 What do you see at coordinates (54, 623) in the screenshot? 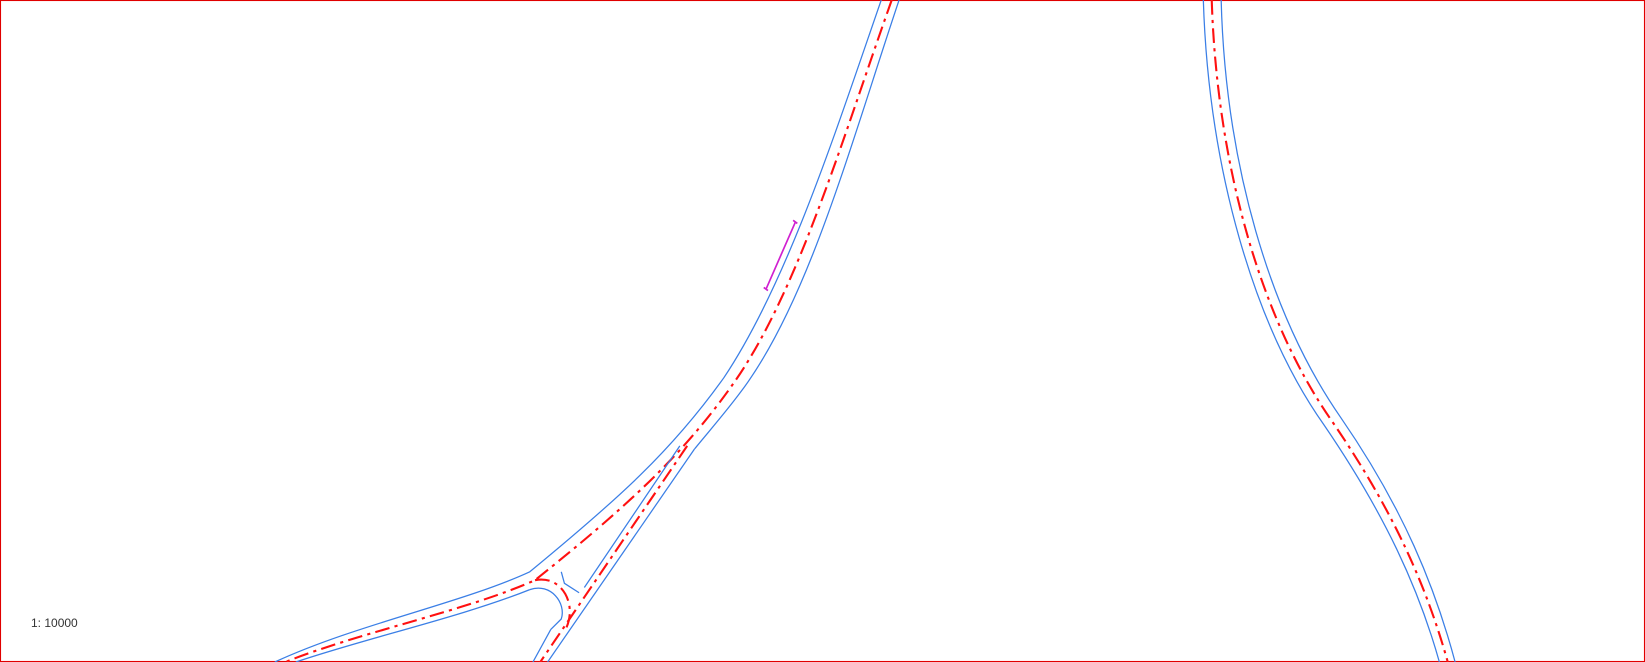
I see `scale-label: 1: 10000` at bounding box center [54, 623].